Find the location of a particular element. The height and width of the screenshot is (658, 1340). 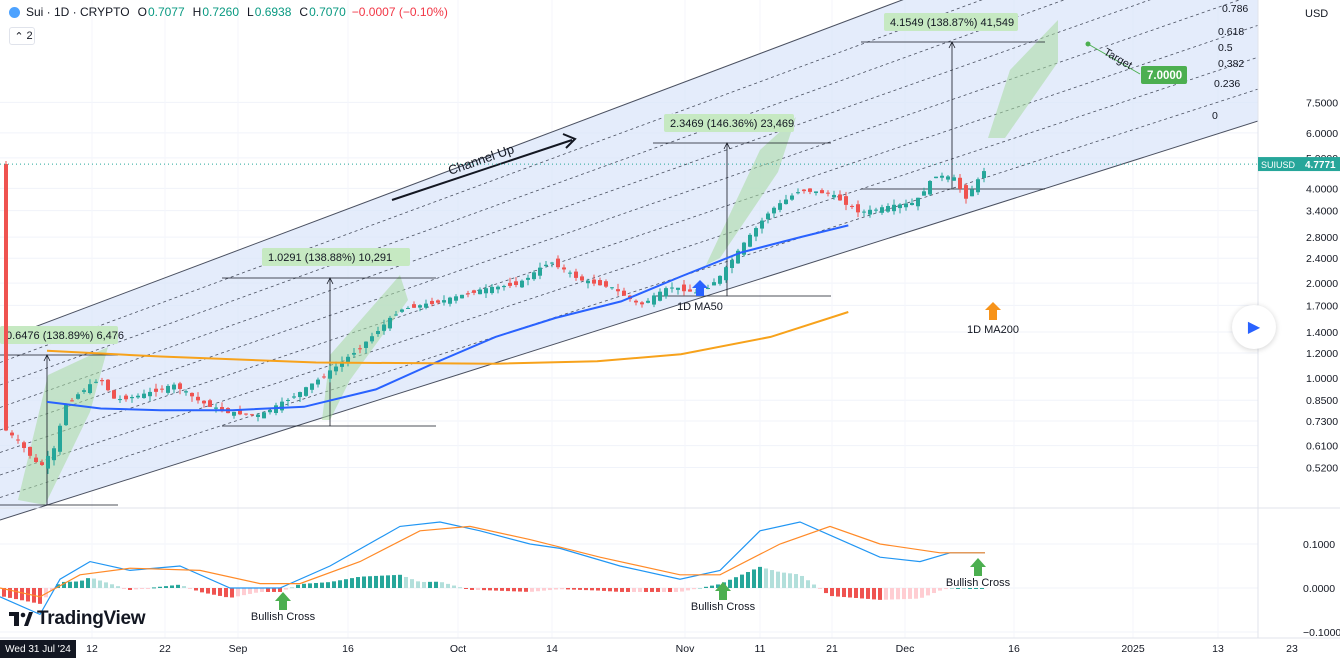

fib-level-label: 0.618 is located at coordinates (1231, 32).